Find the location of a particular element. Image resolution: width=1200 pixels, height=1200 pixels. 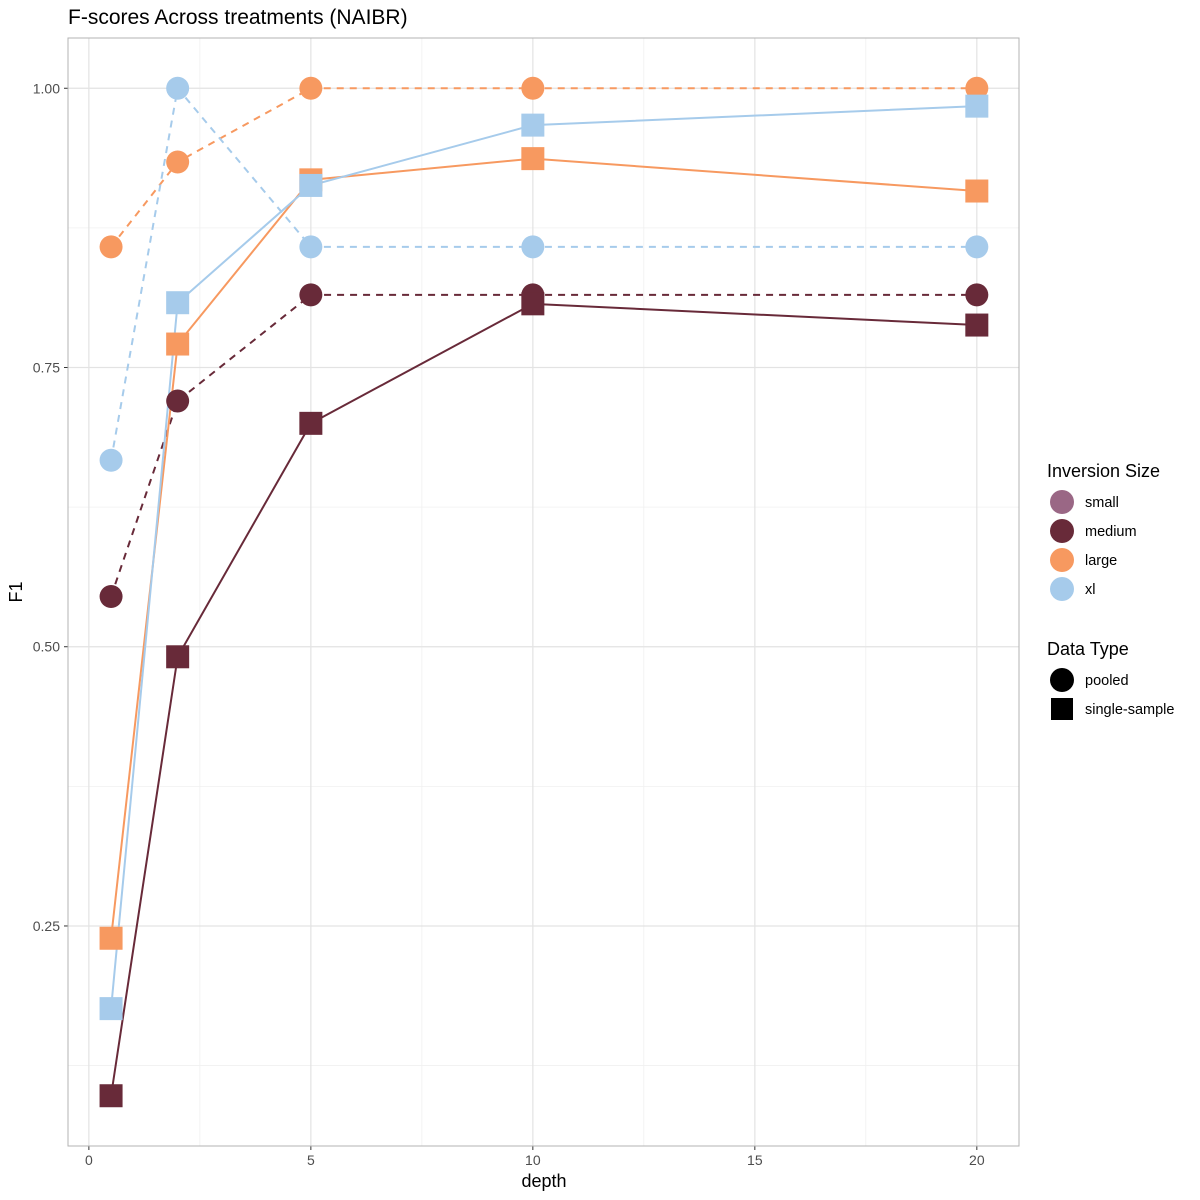

legend-key-pooled is located at coordinates (1062, 680).